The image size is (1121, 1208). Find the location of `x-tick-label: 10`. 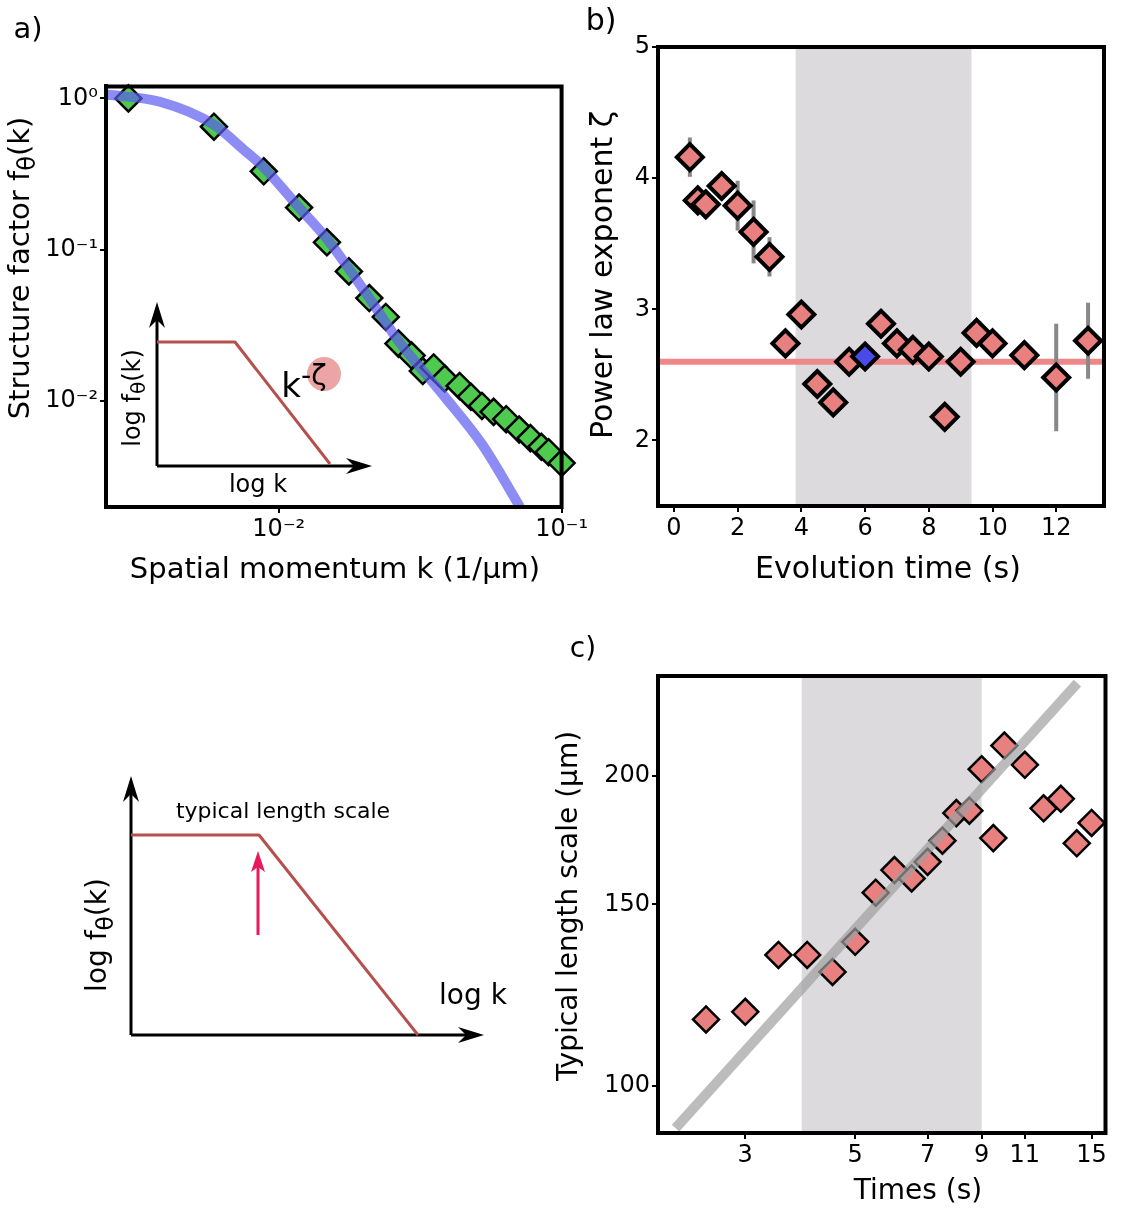

x-tick-label: 10 is located at coordinates (992, 526).